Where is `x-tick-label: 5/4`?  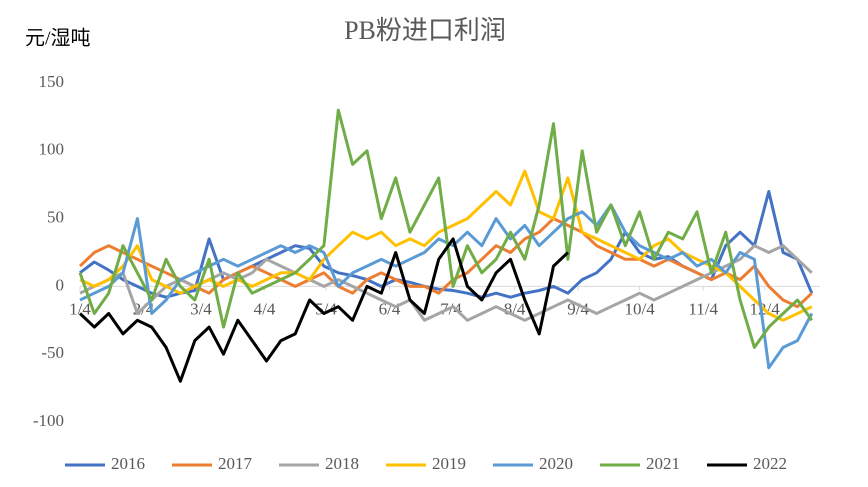
x-tick-label: 5/4 is located at coordinates (326, 308).